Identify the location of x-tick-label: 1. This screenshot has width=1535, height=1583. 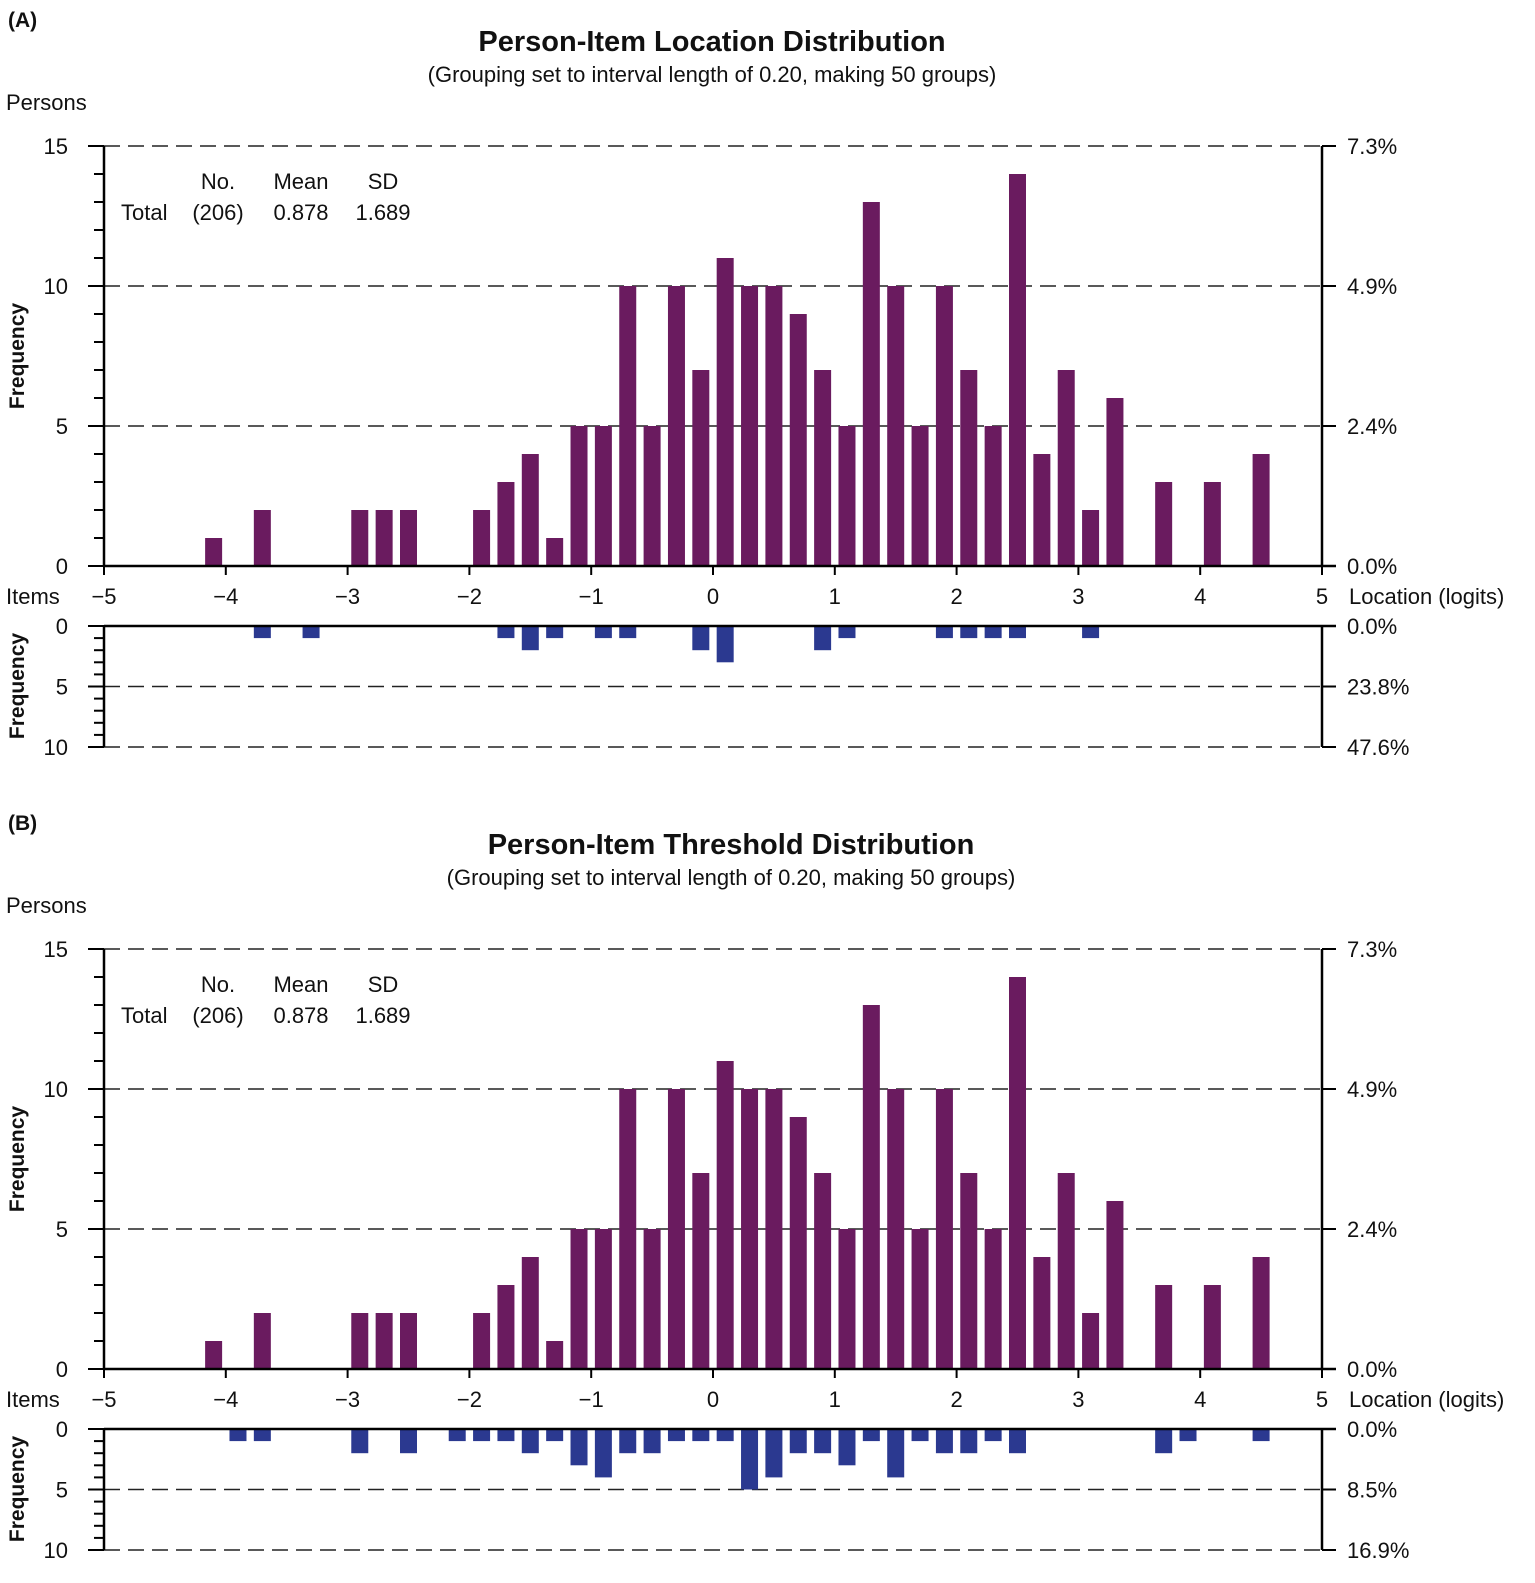
(835, 596).